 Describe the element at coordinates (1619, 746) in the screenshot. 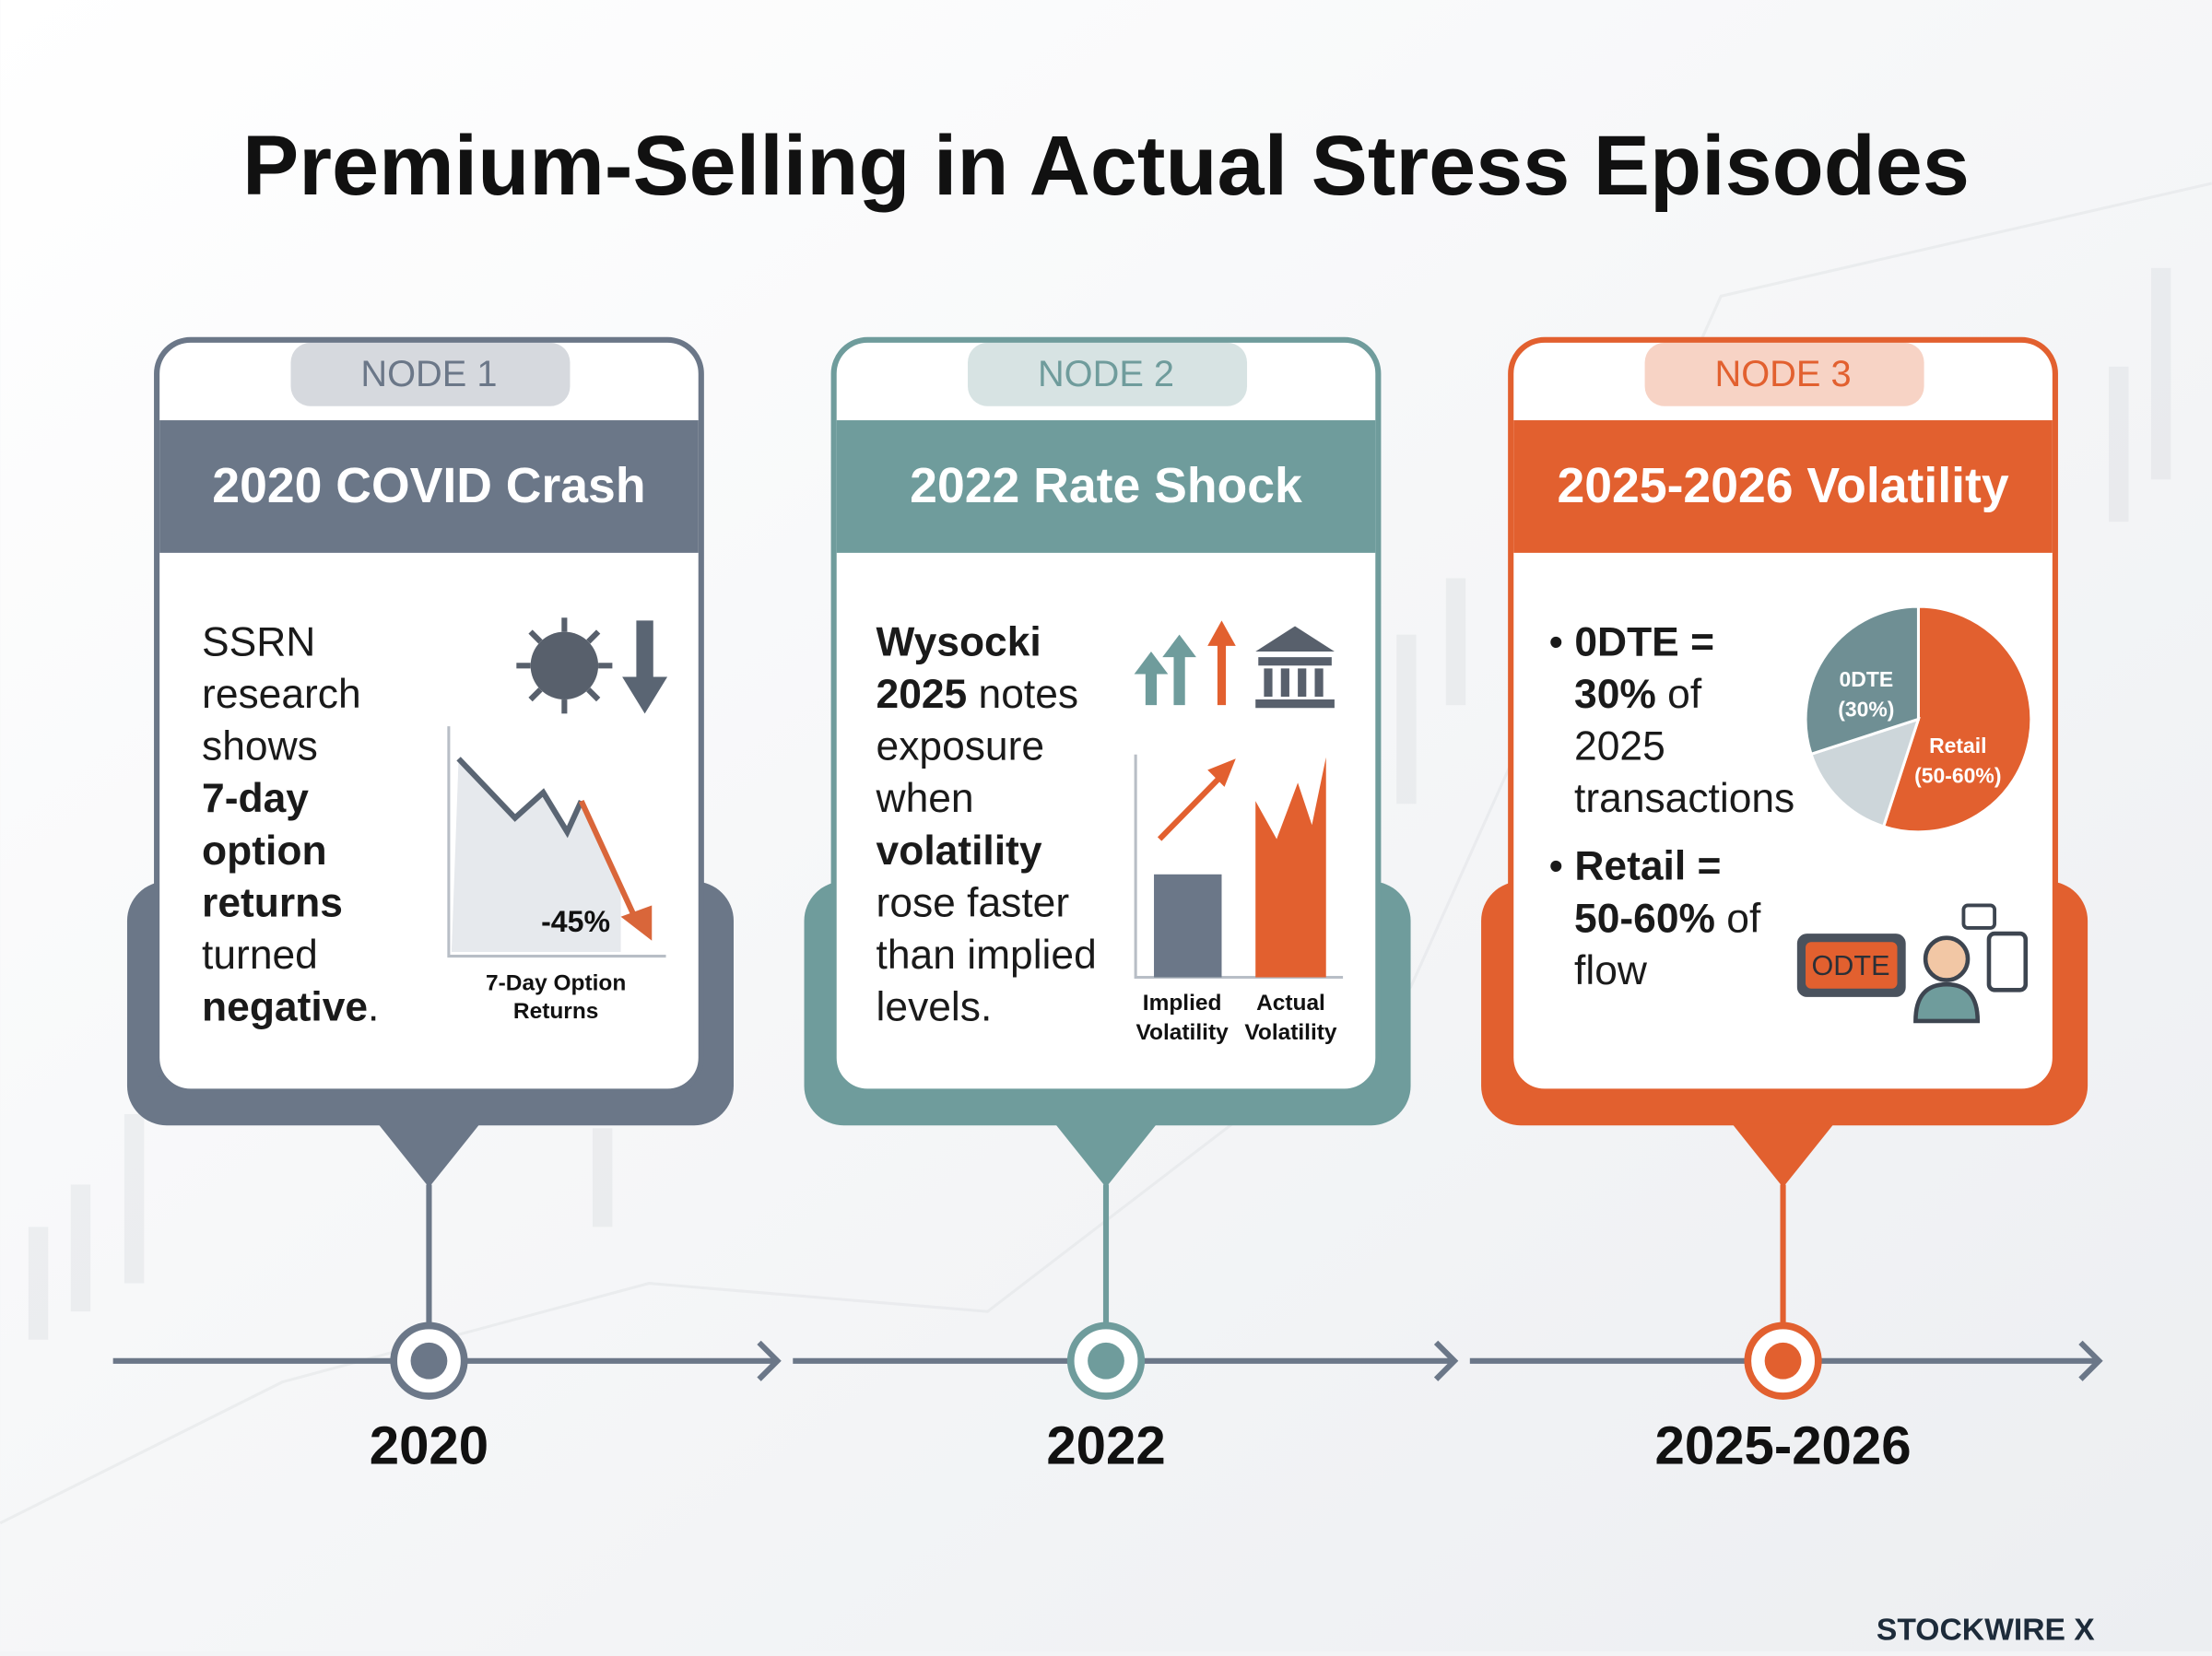

I see `body-line: 2025` at that location.